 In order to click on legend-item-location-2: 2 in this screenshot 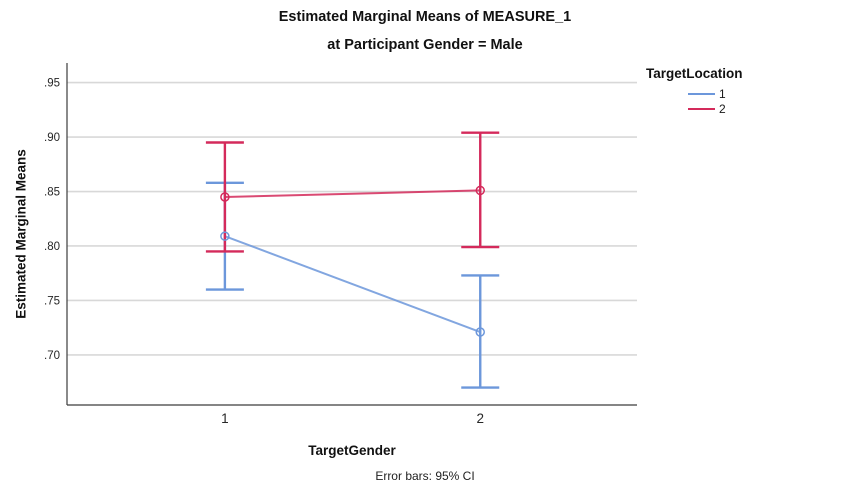, I will do `click(764, 110)`.